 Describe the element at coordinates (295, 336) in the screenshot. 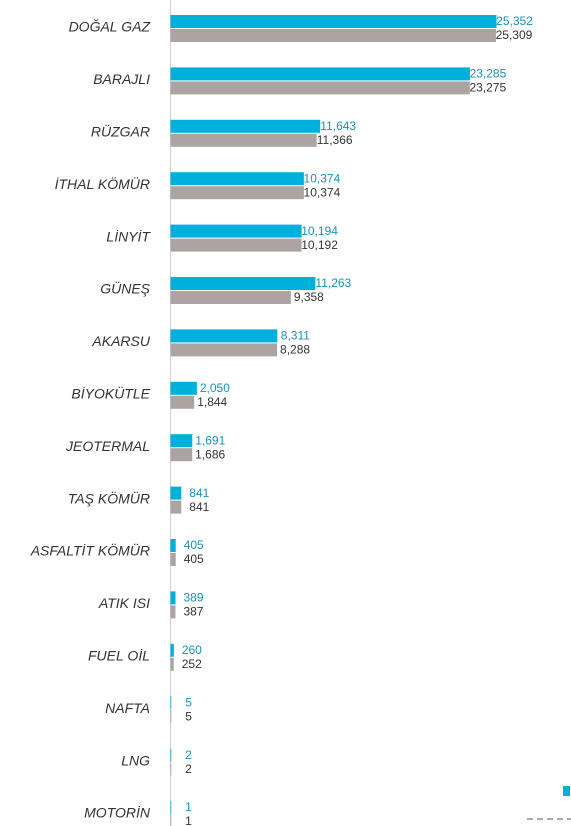

I see `value-label: 8,311` at that location.